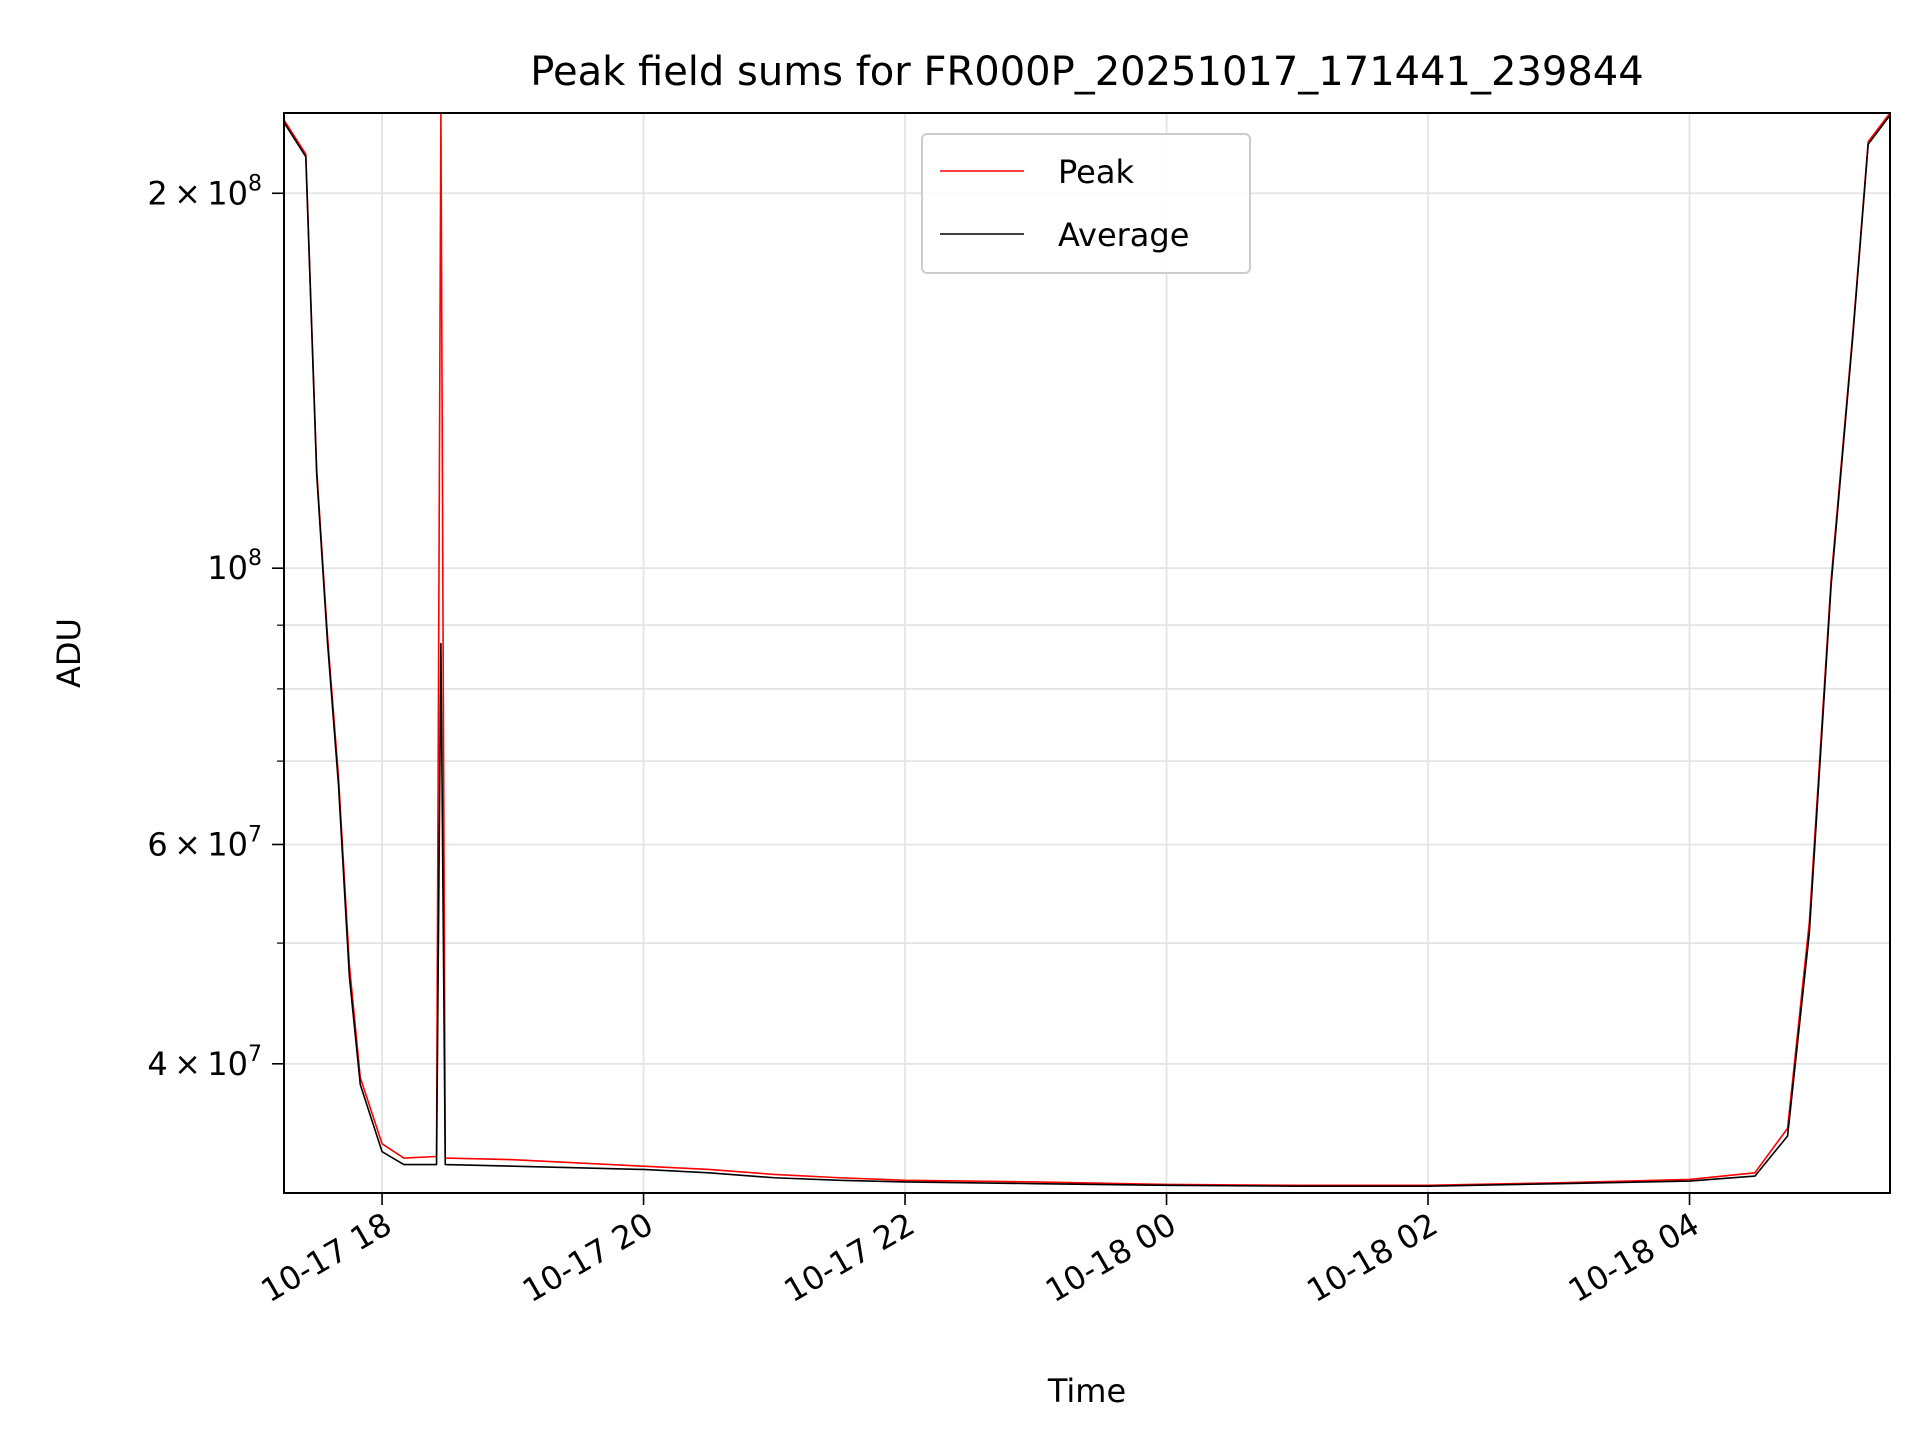 The height and width of the screenshot is (1440, 1920). Describe the element at coordinates (204, 191) in the screenshot. I see `y-tick-label: 2 × 108` at that location.